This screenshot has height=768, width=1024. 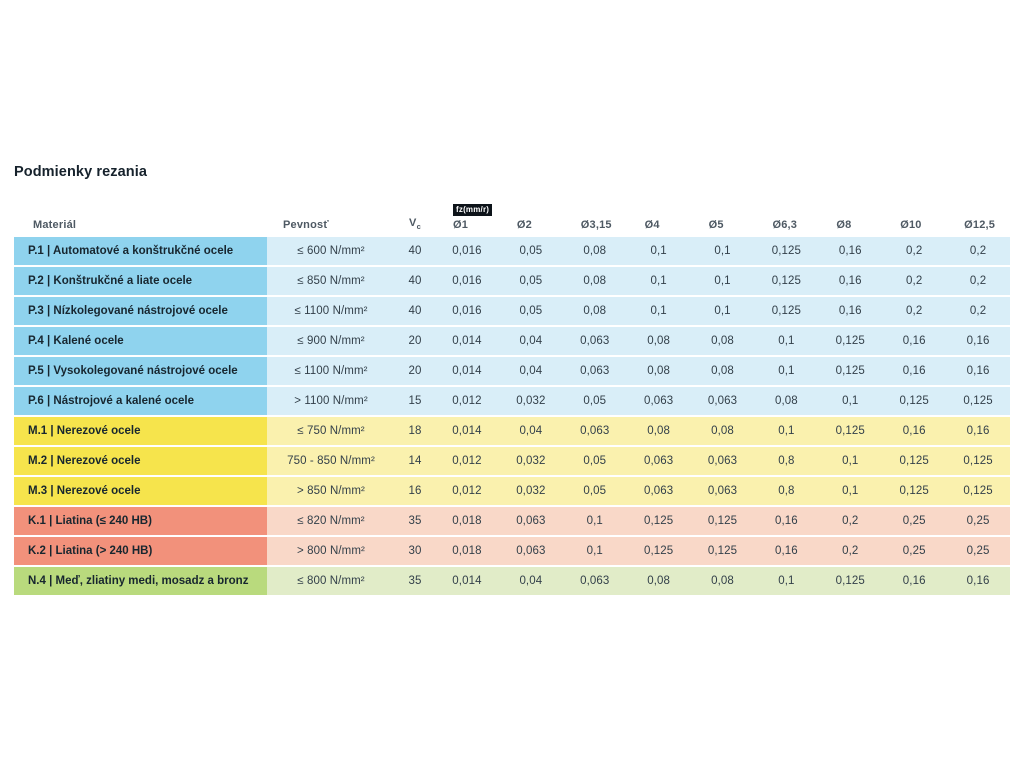 I want to click on material-cell: P.3 | Nízkolegované nástrojové ocele, so click(x=140, y=311).